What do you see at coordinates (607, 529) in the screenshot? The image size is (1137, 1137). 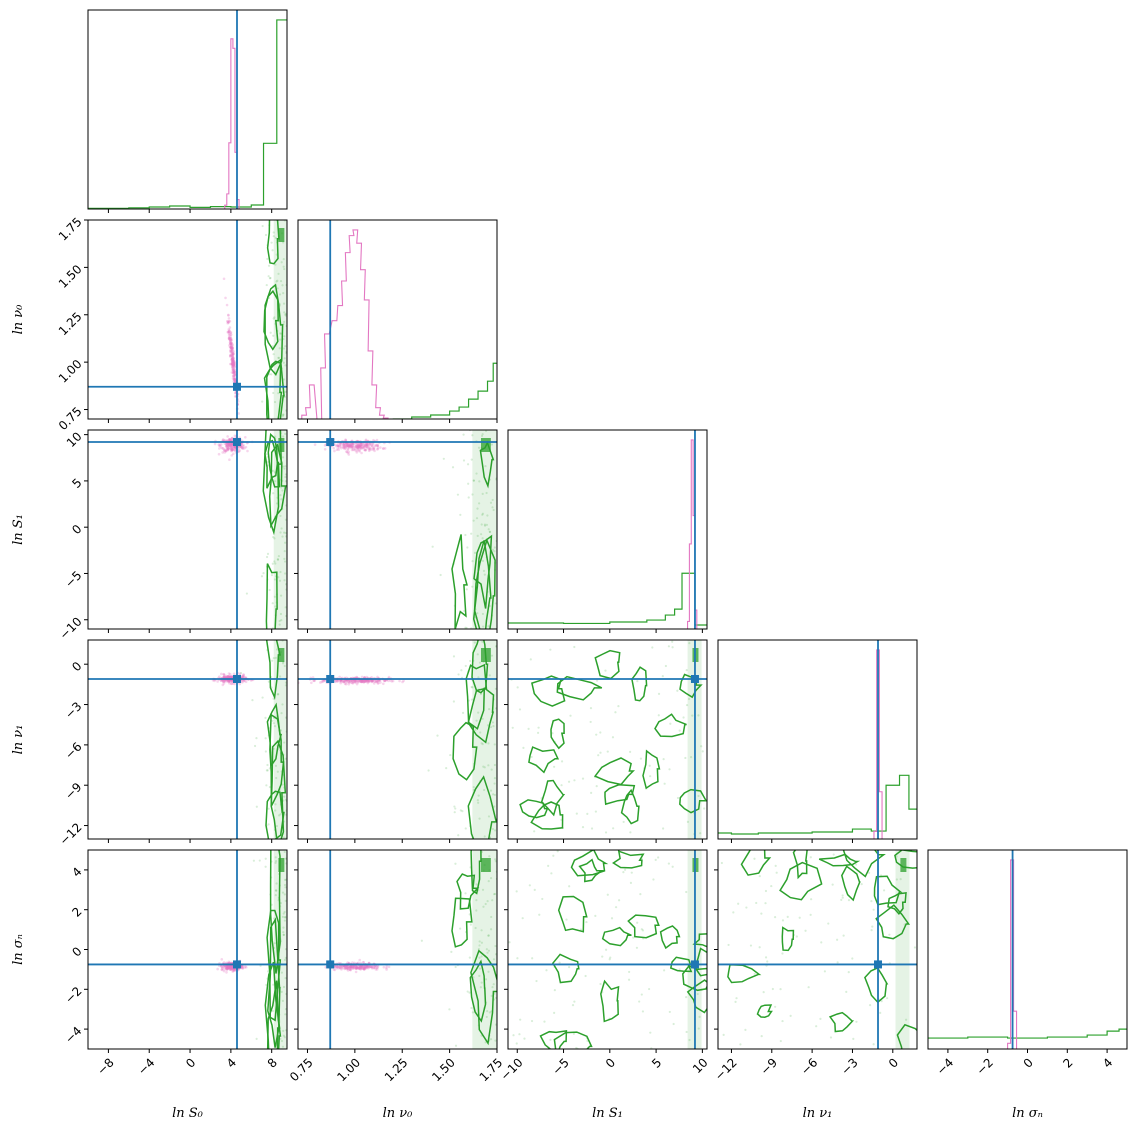 I see `panel-frame` at bounding box center [607, 529].